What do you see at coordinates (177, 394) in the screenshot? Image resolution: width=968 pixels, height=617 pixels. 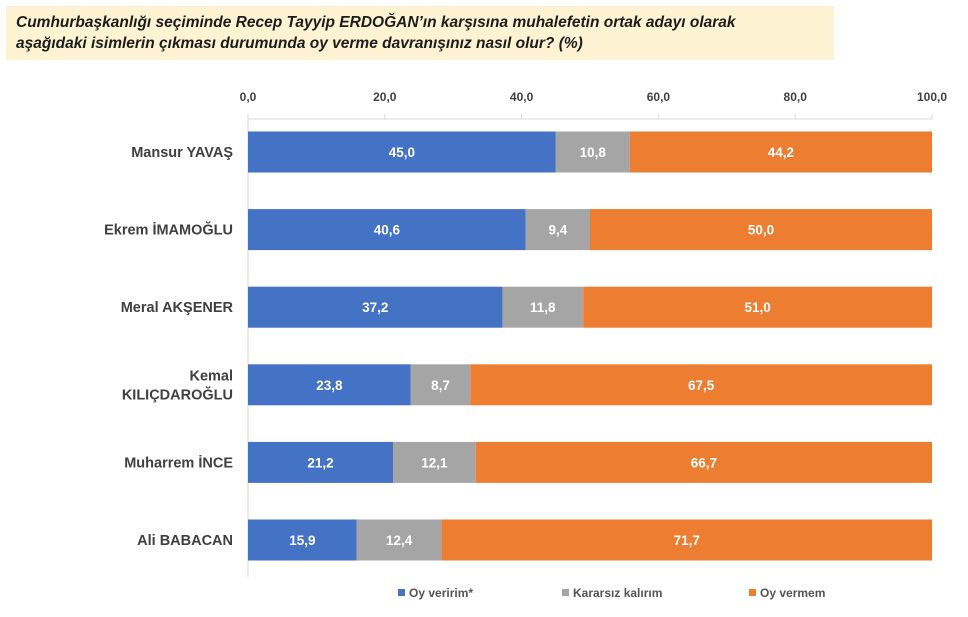 I see `category-label: KILIÇDAROĞLU` at bounding box center [177, 394].